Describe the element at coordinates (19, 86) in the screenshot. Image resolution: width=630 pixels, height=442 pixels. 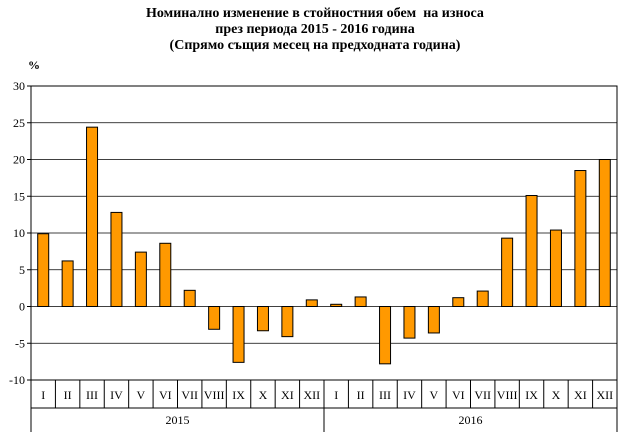
I see `y-tick-label: 30` at that location.